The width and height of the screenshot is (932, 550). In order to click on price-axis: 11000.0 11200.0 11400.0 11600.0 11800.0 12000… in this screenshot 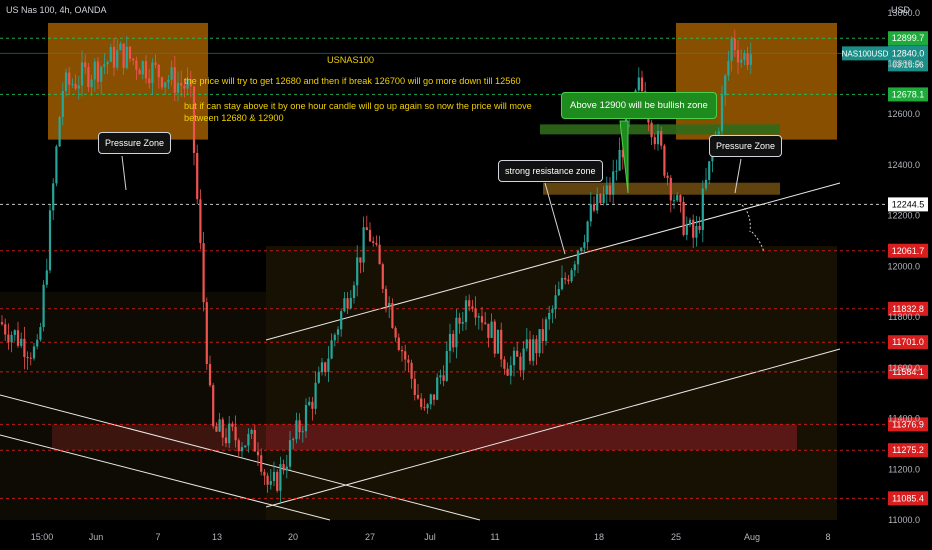, I will do `click(903, 266)`.